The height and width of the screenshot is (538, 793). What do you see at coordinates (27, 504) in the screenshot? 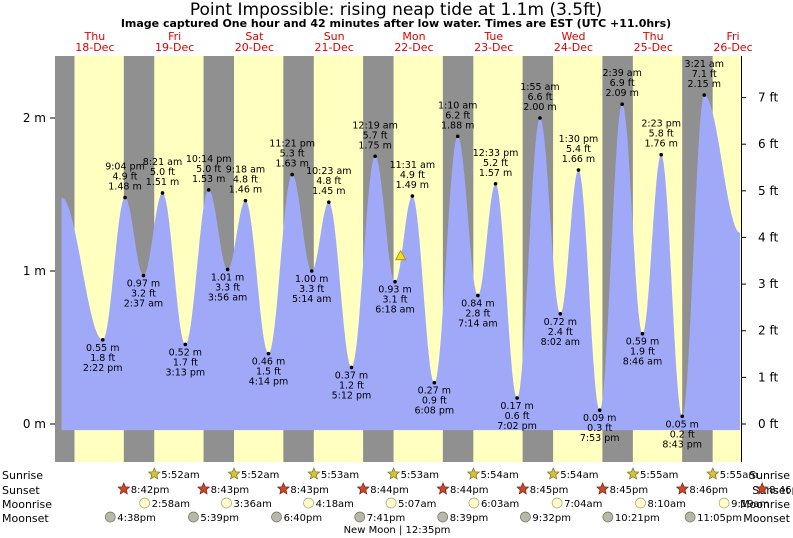
I see `moonrise-row-label-left: Moonrise` at bounding box center [27, 504].